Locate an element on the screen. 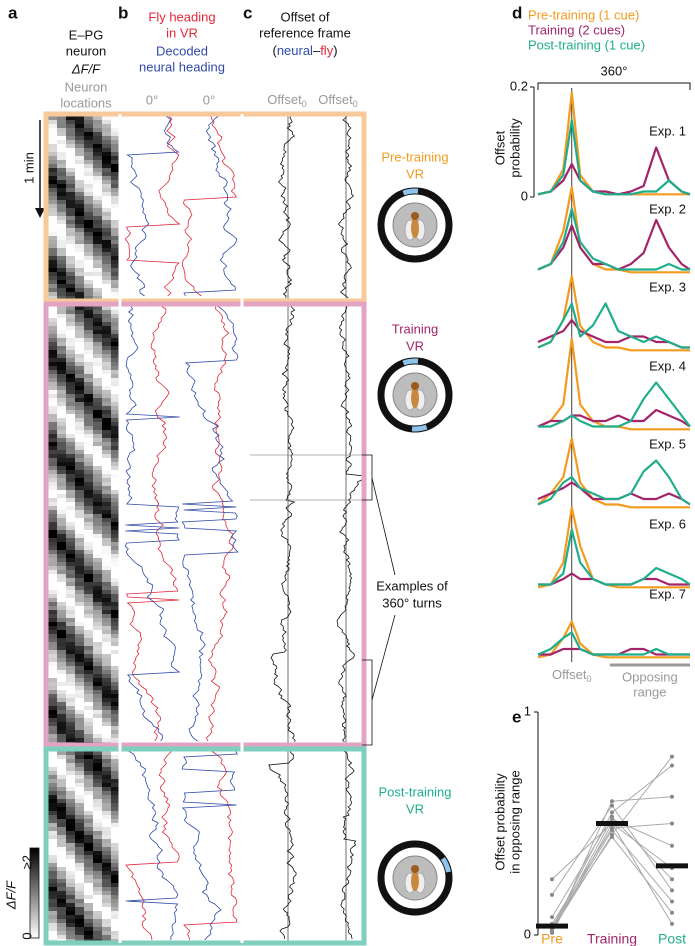 This screenshot has height=946, width=695. y-tick-label: 0.2 is located at coordinates (519, 85).